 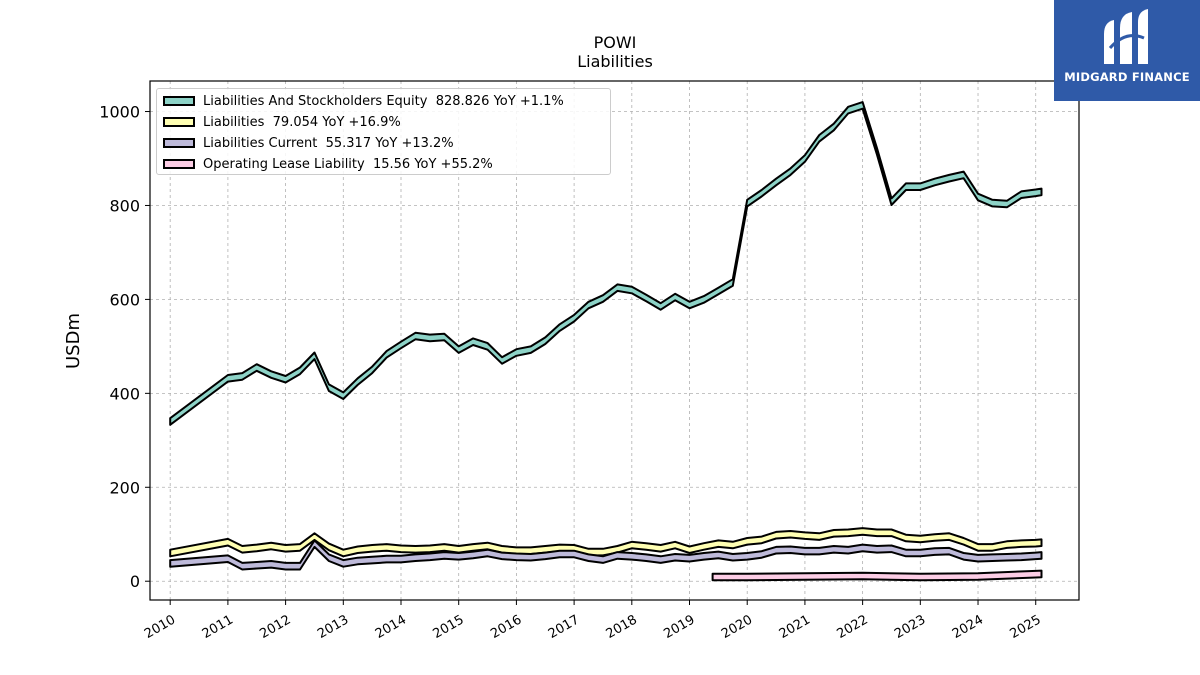 I want to click on x-tick-label: 2018, so click(x=622, y=627).